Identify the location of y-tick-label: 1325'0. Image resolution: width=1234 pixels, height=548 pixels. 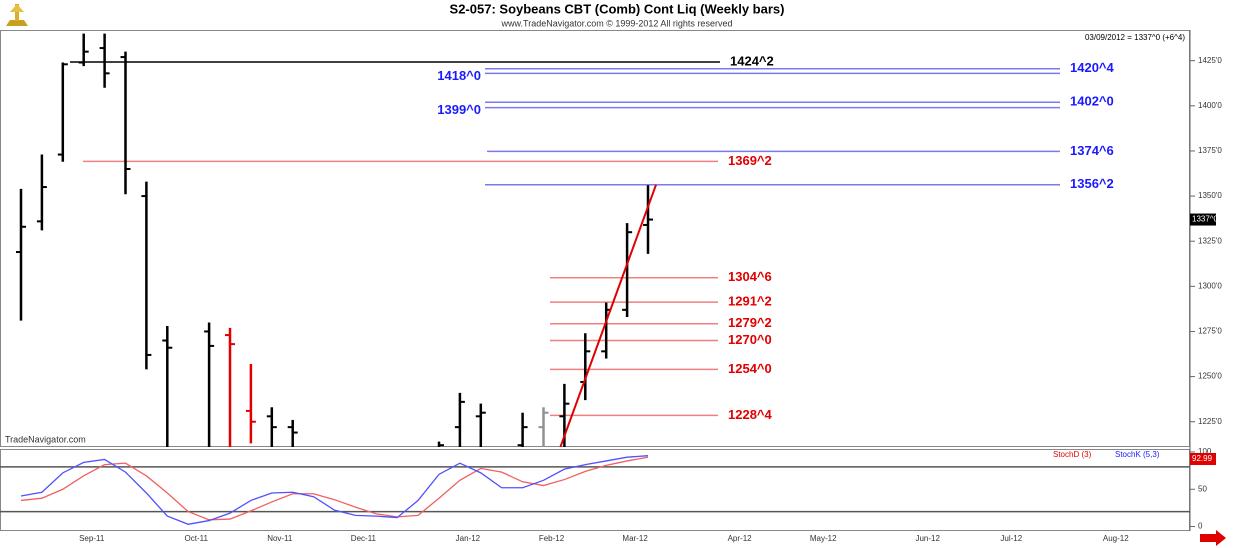
(1210, 240).